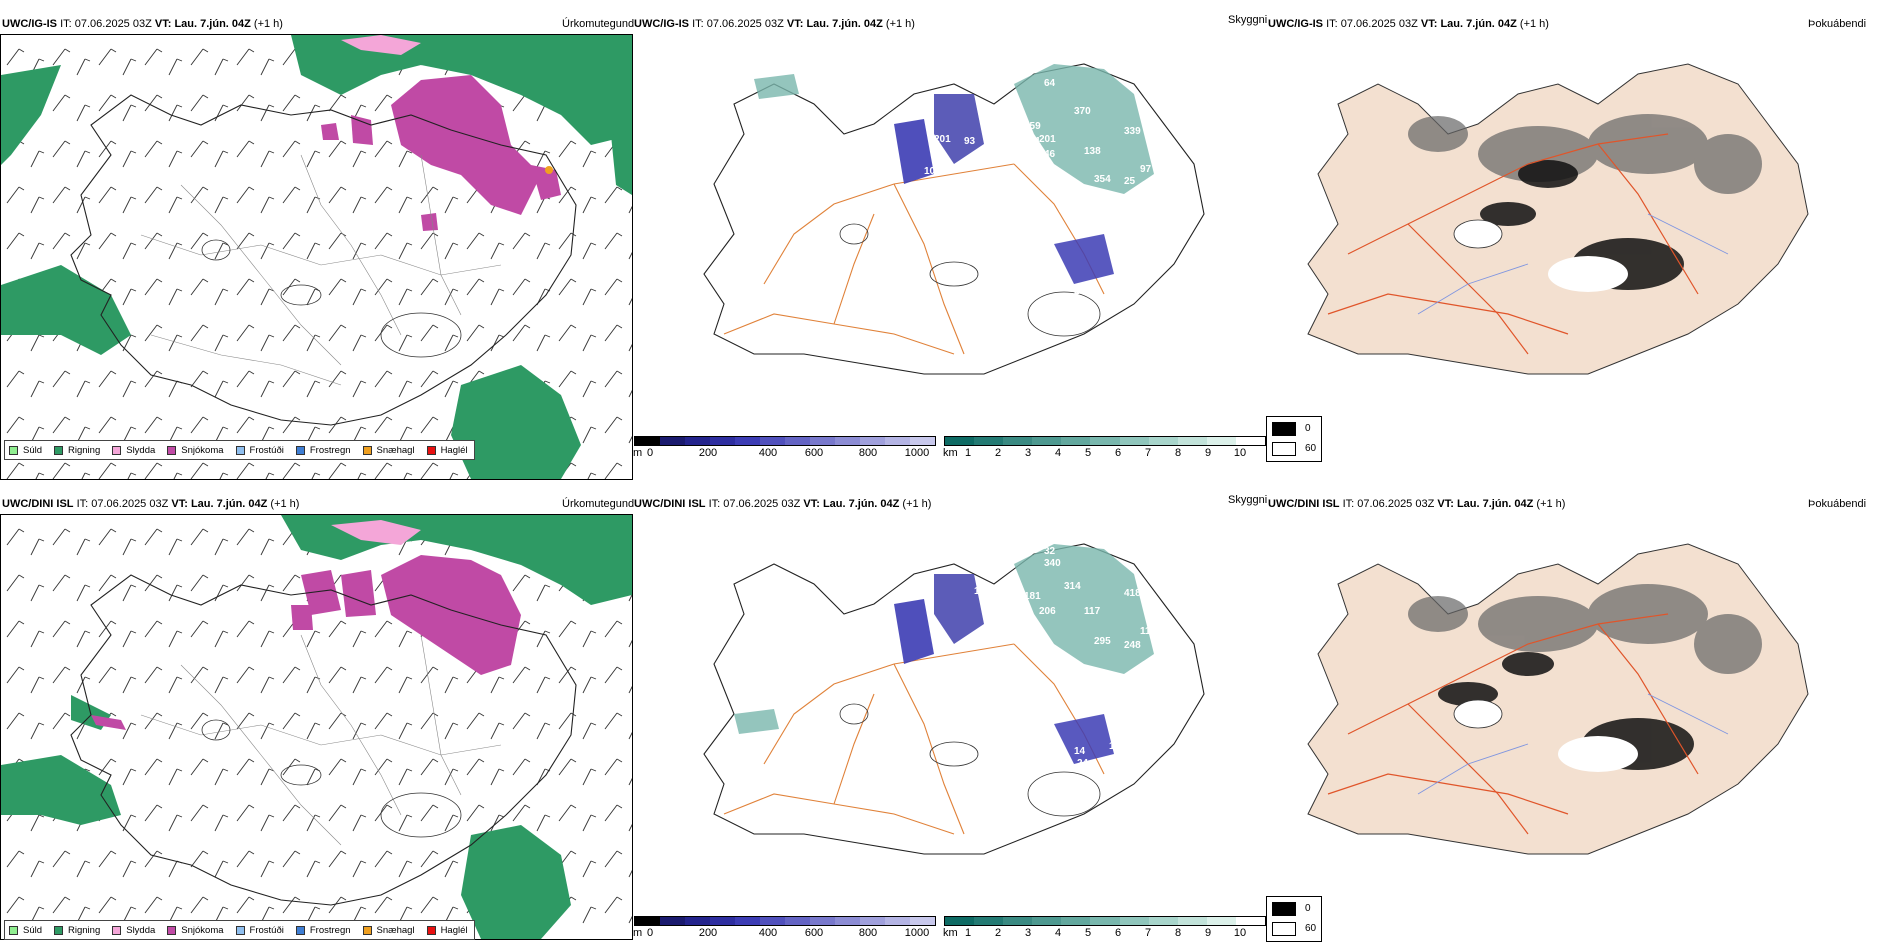 The height and width of the screenshot is (950, 1900). Describe the element at coordinates (785, 441) in the screenshot. I see `cloudbase-colorbar-swatches` at that location.